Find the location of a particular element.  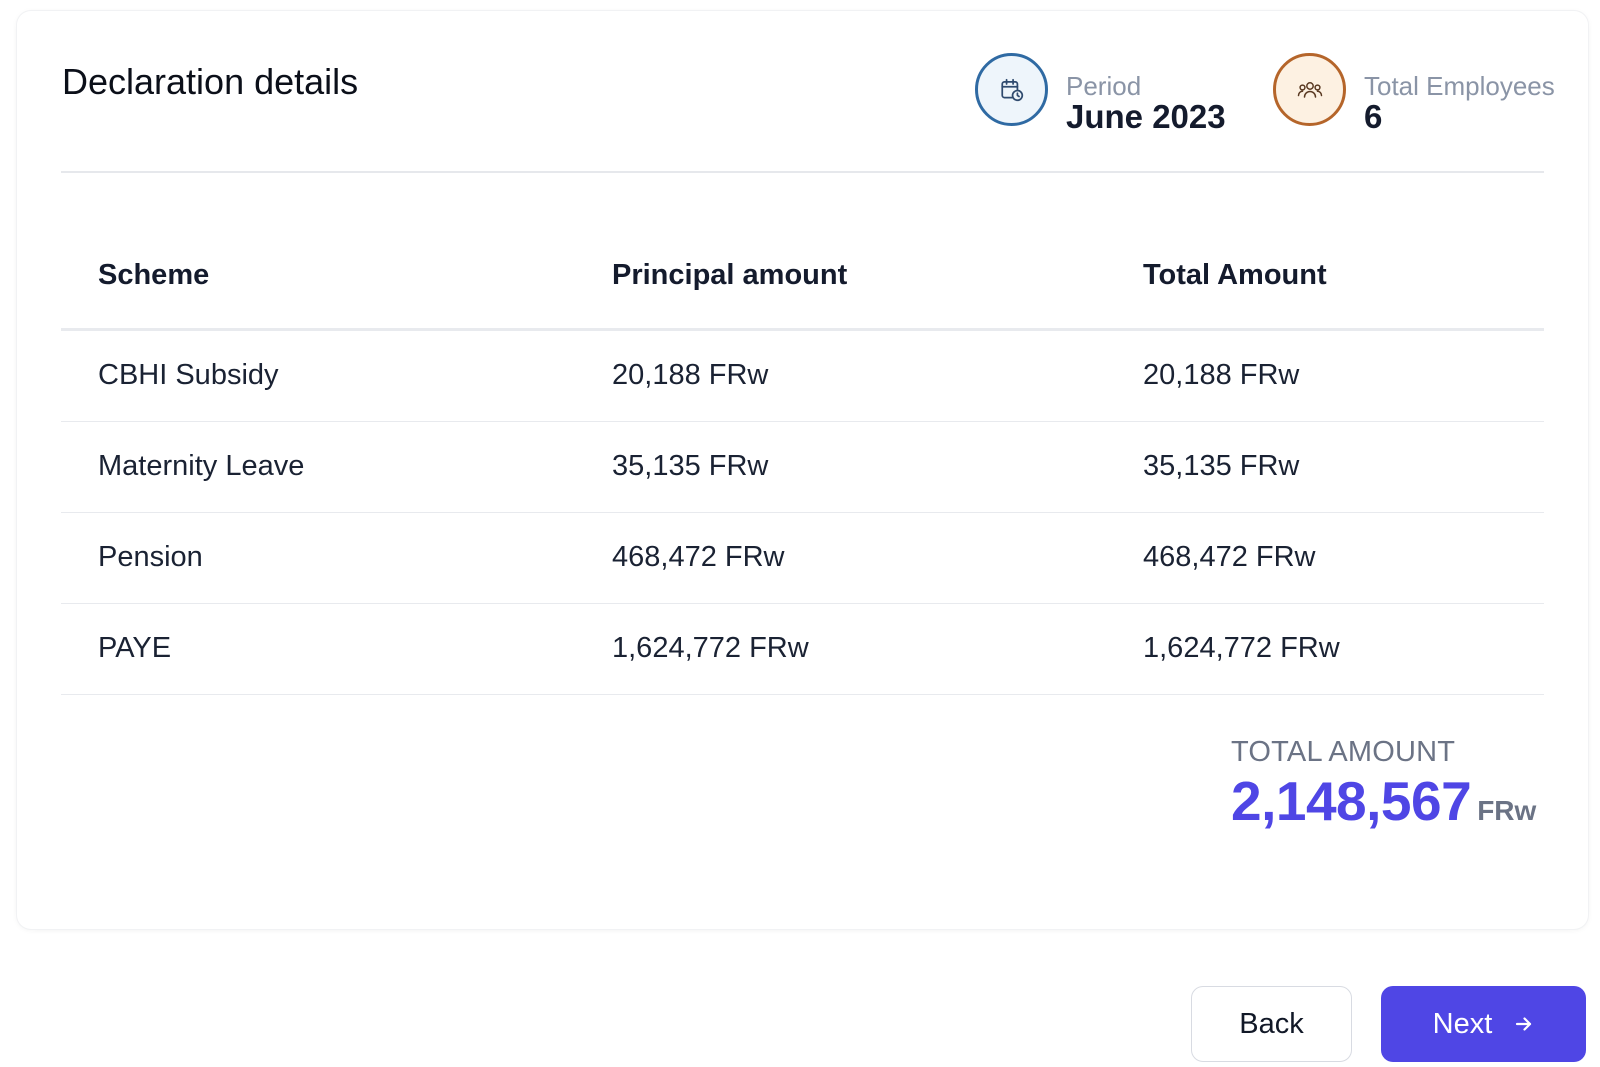

total-amount-label: TOTAL AMOUNT is located at coordinates (1343, 752).